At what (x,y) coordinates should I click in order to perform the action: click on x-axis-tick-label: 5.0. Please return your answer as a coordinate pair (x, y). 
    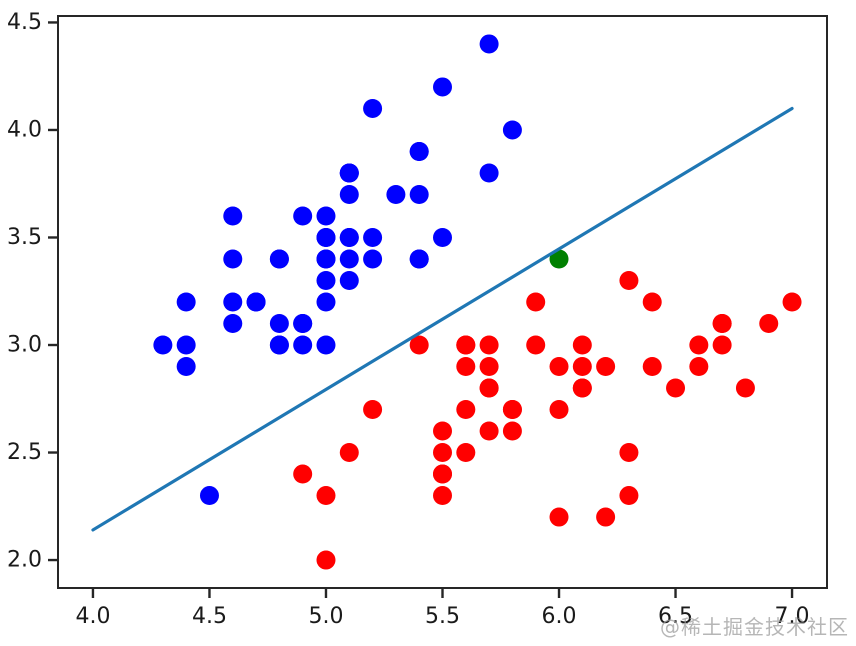
    Looking at the image, I should click on (325, 616).